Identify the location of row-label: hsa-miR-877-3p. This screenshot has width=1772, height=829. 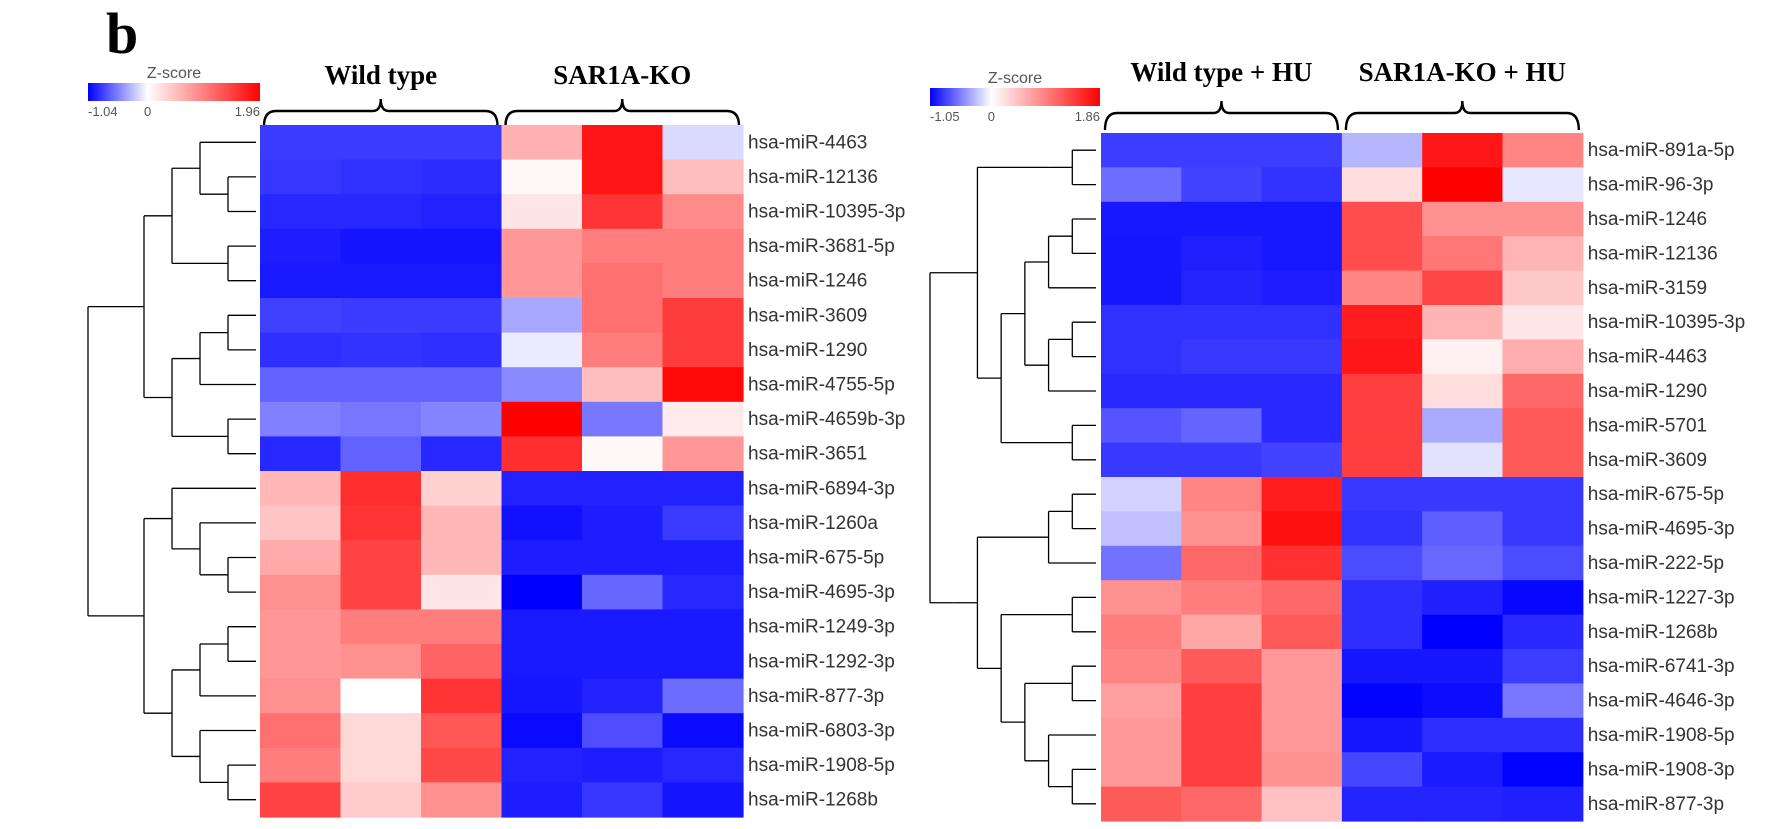
(816, 696).